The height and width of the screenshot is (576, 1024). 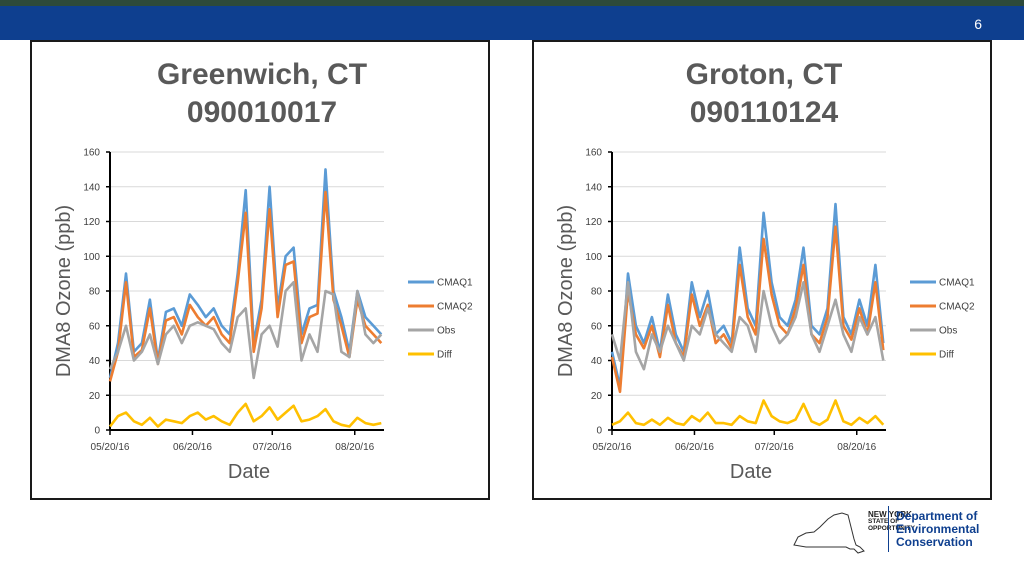 I want to click on chart-subtitle: 090110124, so click(x=764, y=112).